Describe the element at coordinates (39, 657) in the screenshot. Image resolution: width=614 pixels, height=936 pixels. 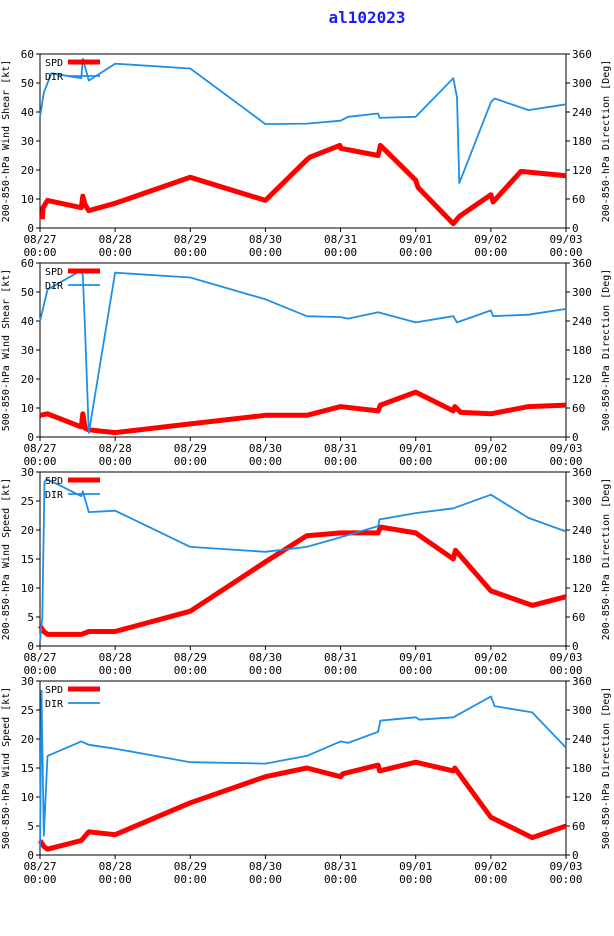
I see `x-tick-label-date: 08/27` at that location.